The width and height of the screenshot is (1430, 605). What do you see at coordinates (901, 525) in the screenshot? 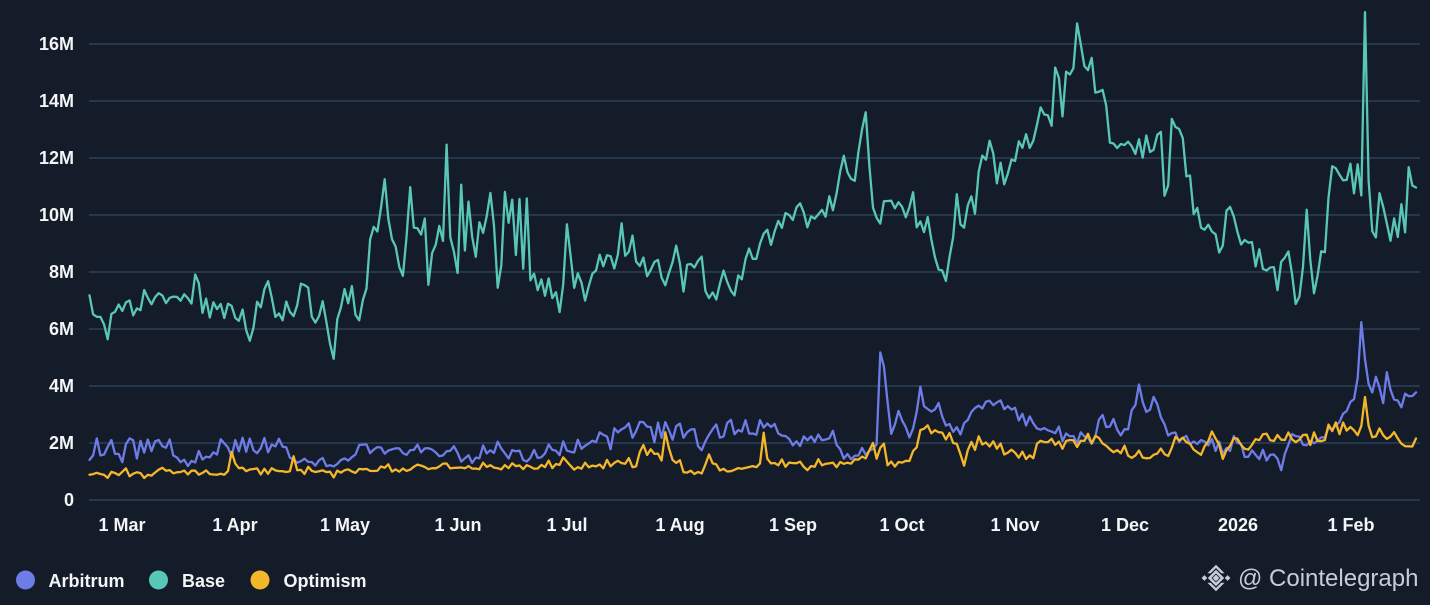
I see `svg-text: 1 Oct` at bounding box center [901, 525].